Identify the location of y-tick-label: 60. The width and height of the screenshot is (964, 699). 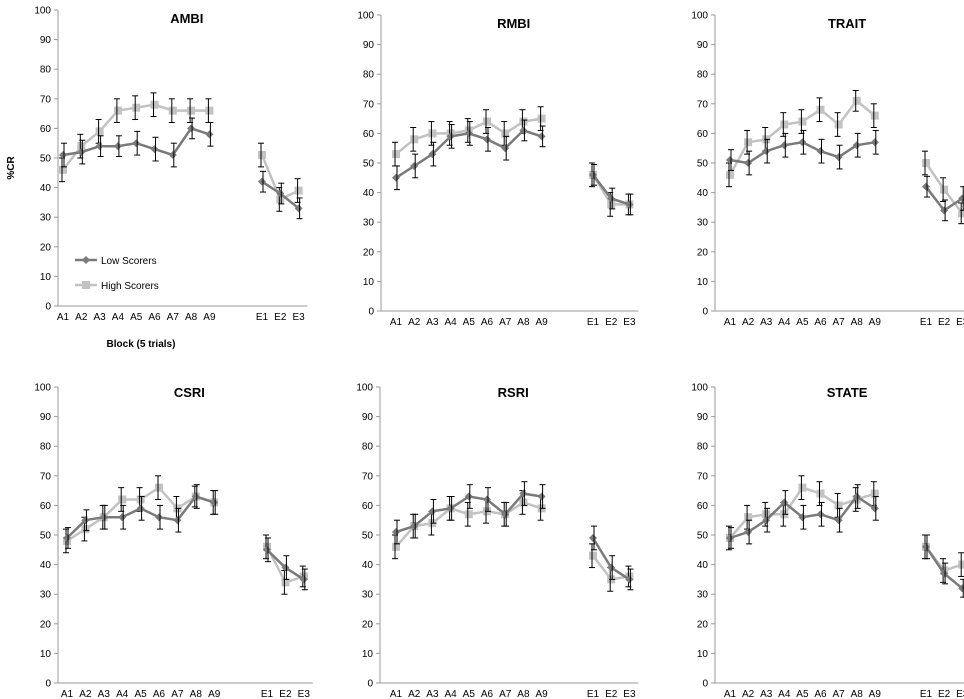
(46, 506).